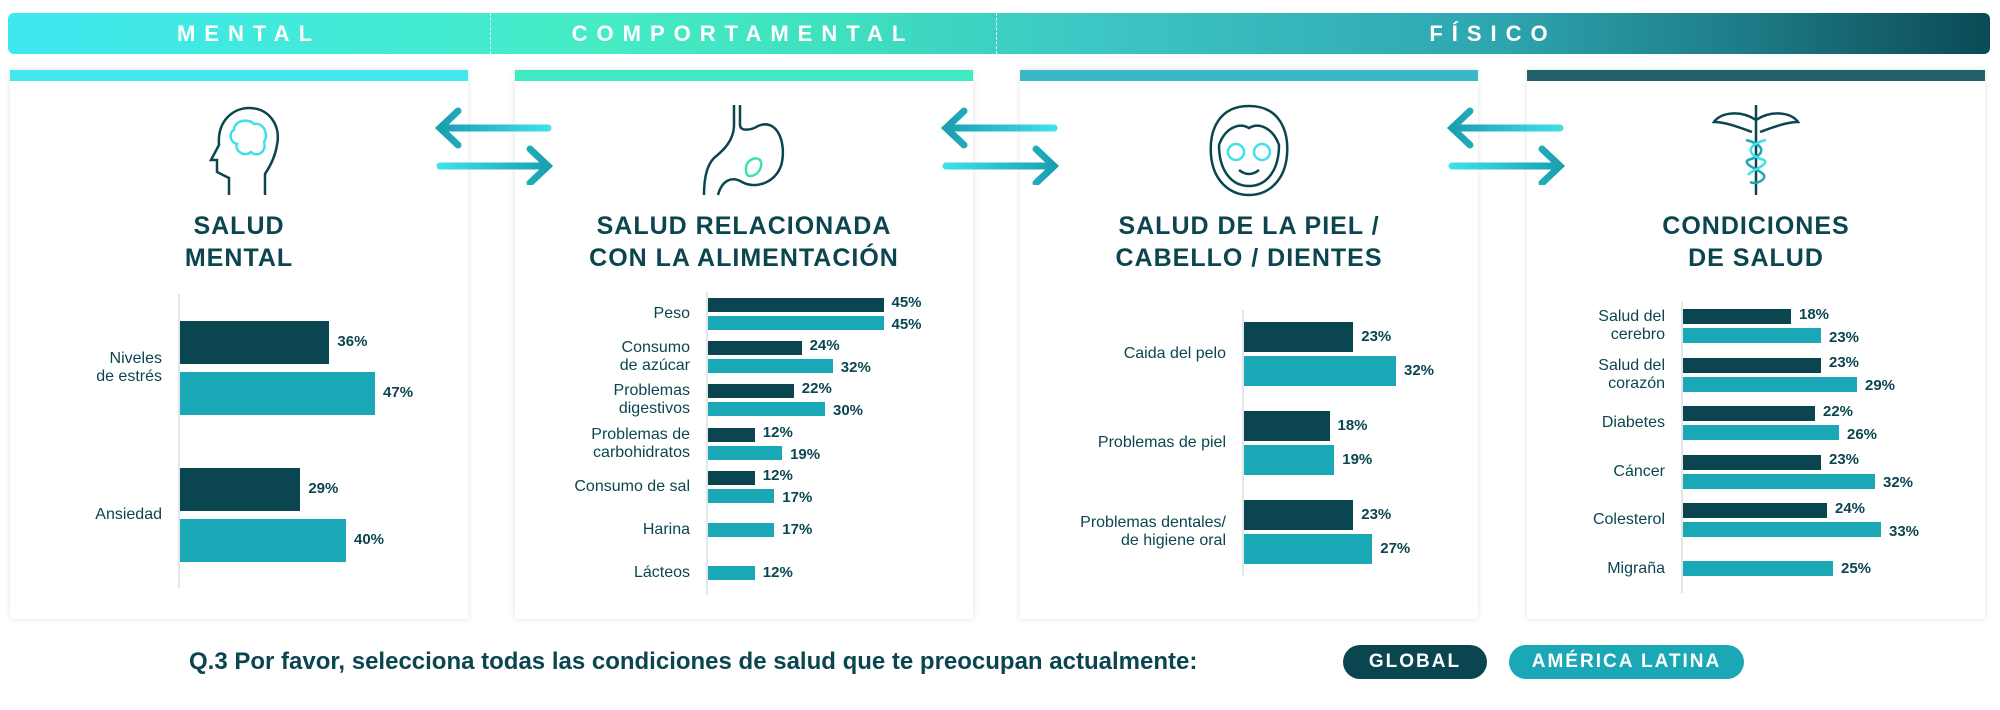  I want to click on panel-title: CONDICIONES DE SALUD, so click(1756, 242).